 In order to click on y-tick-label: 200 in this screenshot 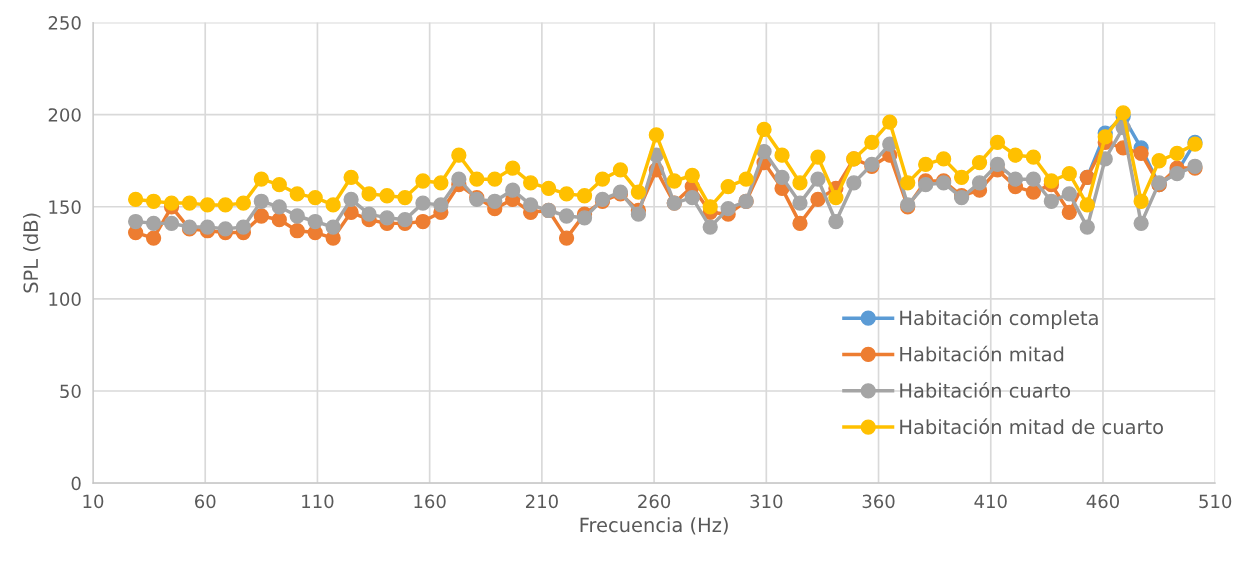, I will do `click(64, 115)`.